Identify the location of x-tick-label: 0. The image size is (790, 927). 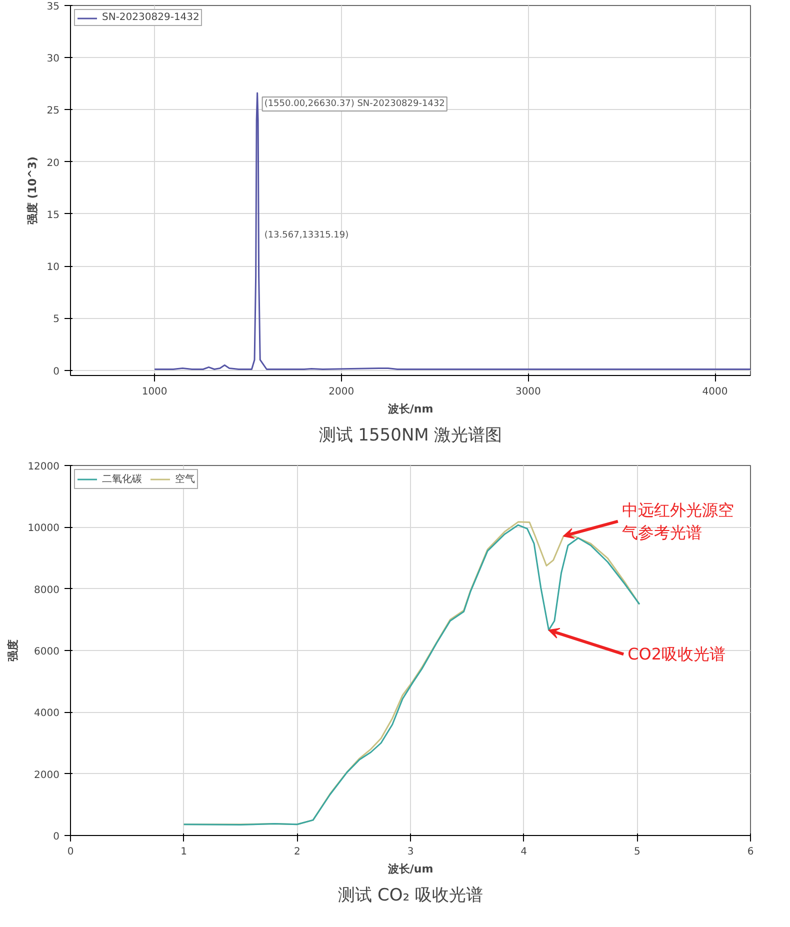
(70, 852).